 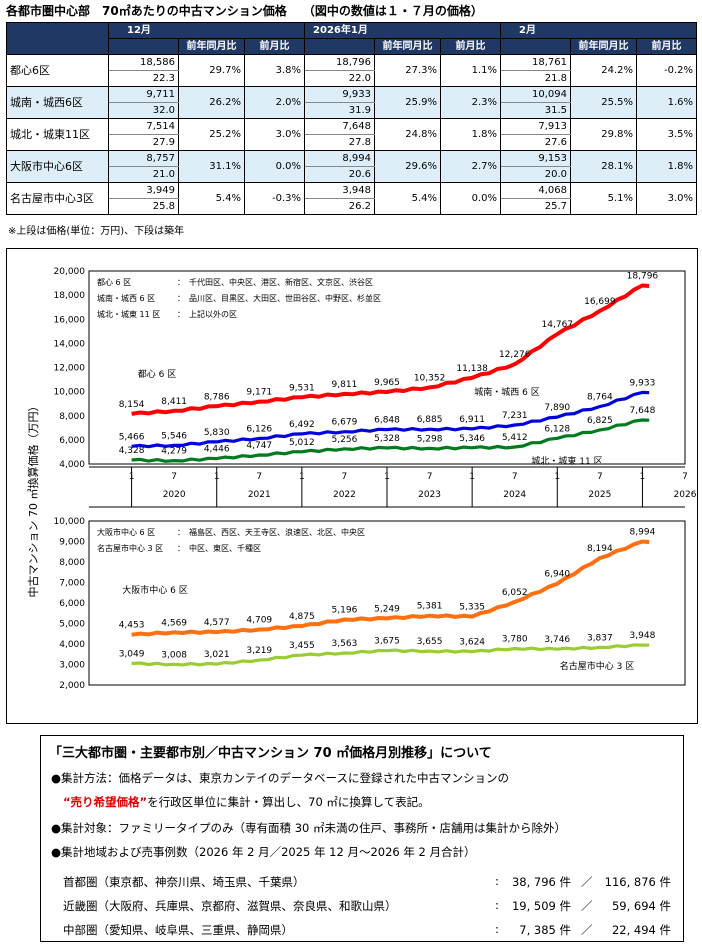 What do you see at coordinates (643, 411) in the screenshot?
I see `data-label: 7,648` at bounding box center [643, 411].